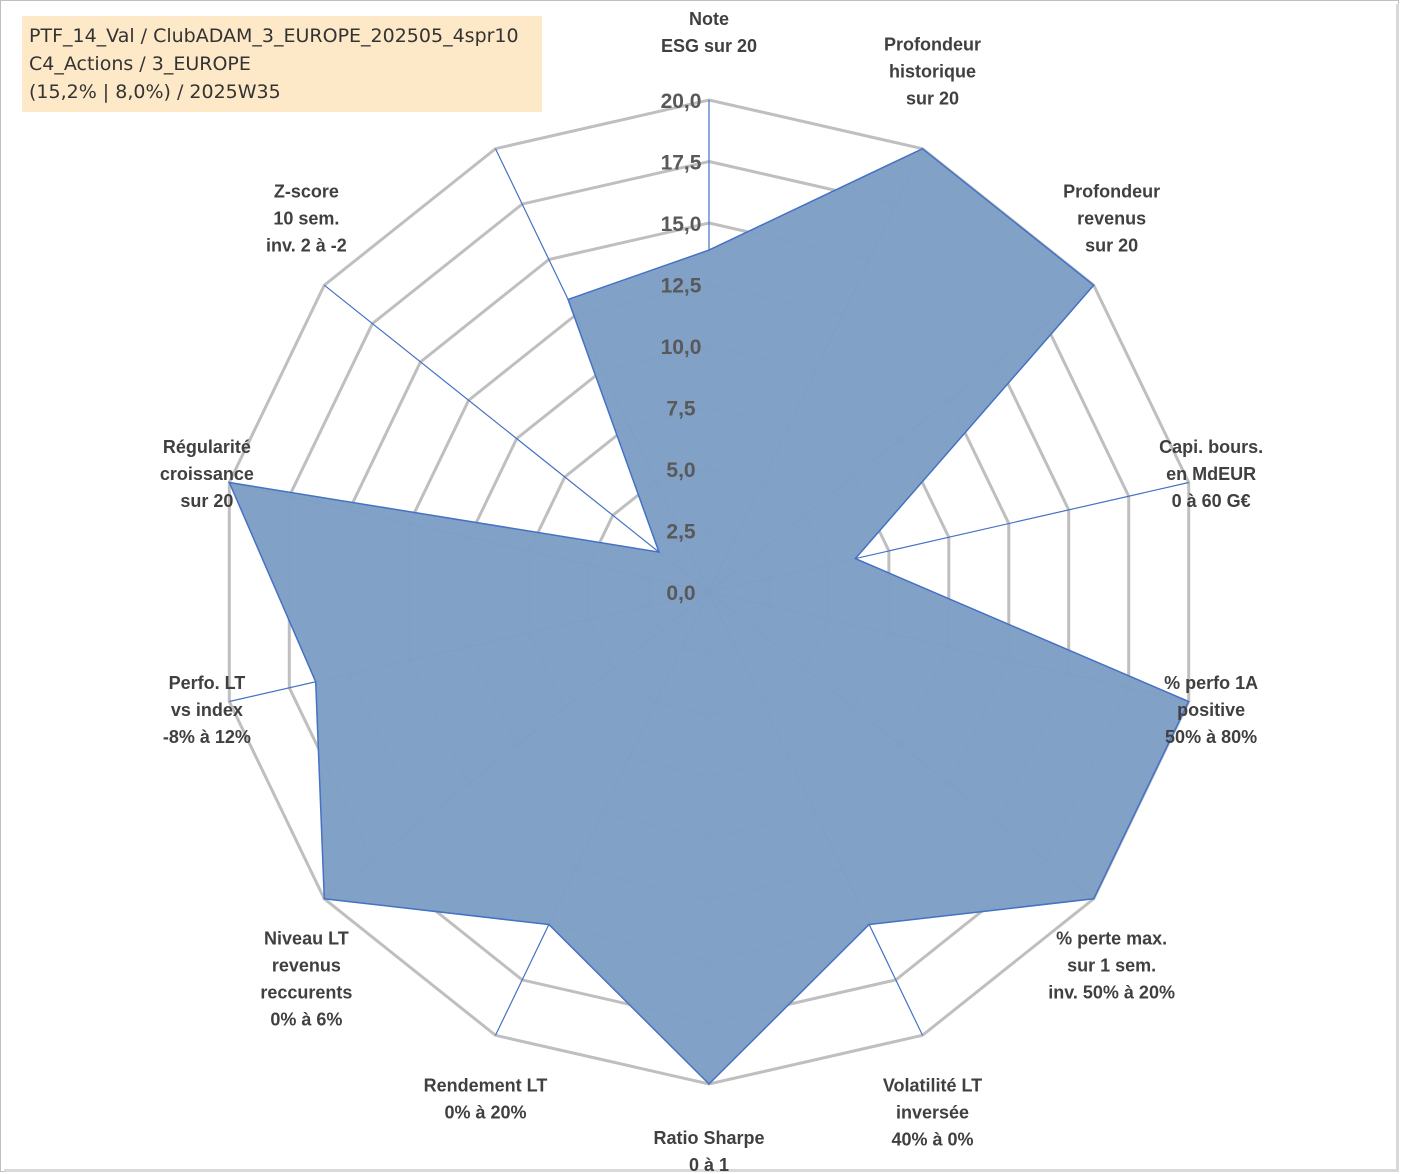  I want to click on axis-label-line: historique, so click(932, 72).